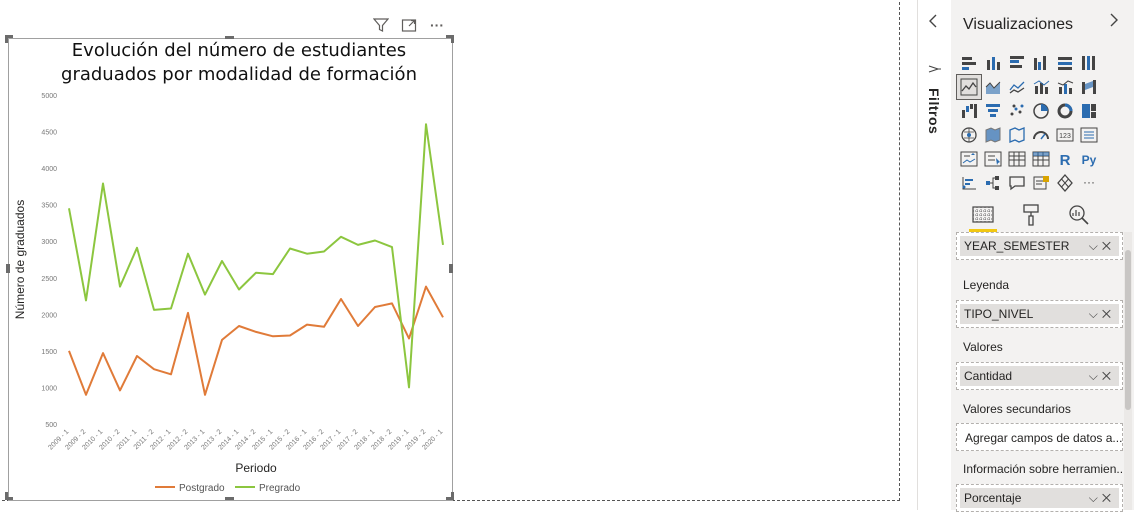 The image size is (1134, 512). Describe the element at coordinates (1089, 135) in the screenshot. I see `multi-row-card-icon` at that location.